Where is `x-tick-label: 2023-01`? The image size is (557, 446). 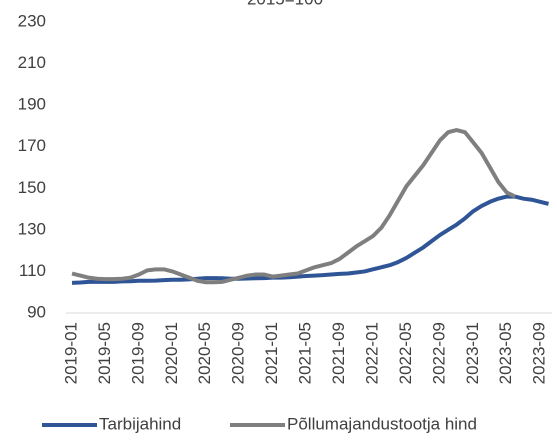
x-tick-label: 2023-01 is located at coordinates (472, 353).